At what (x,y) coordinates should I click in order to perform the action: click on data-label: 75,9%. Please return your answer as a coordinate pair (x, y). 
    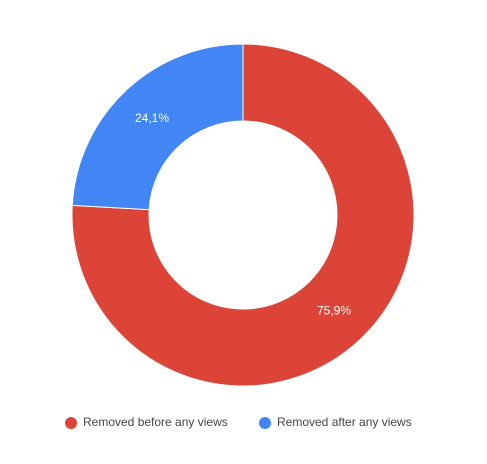
    Looking at the image, I should click on (334, 310).